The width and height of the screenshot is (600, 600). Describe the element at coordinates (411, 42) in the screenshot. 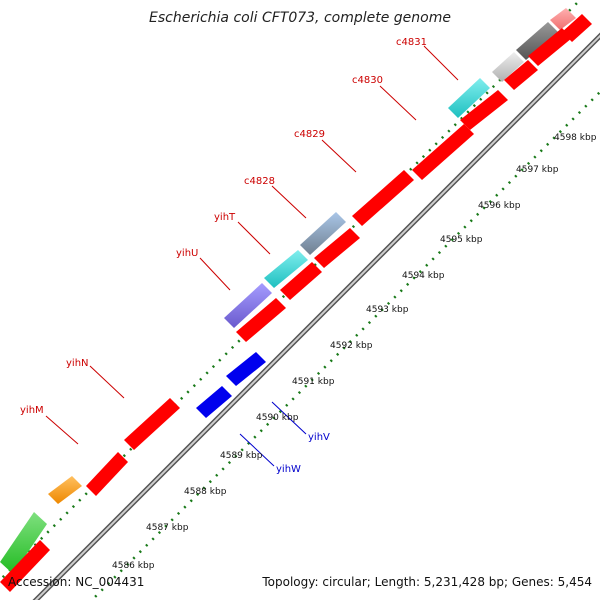

I see `label-c4831: c4831` at that location.